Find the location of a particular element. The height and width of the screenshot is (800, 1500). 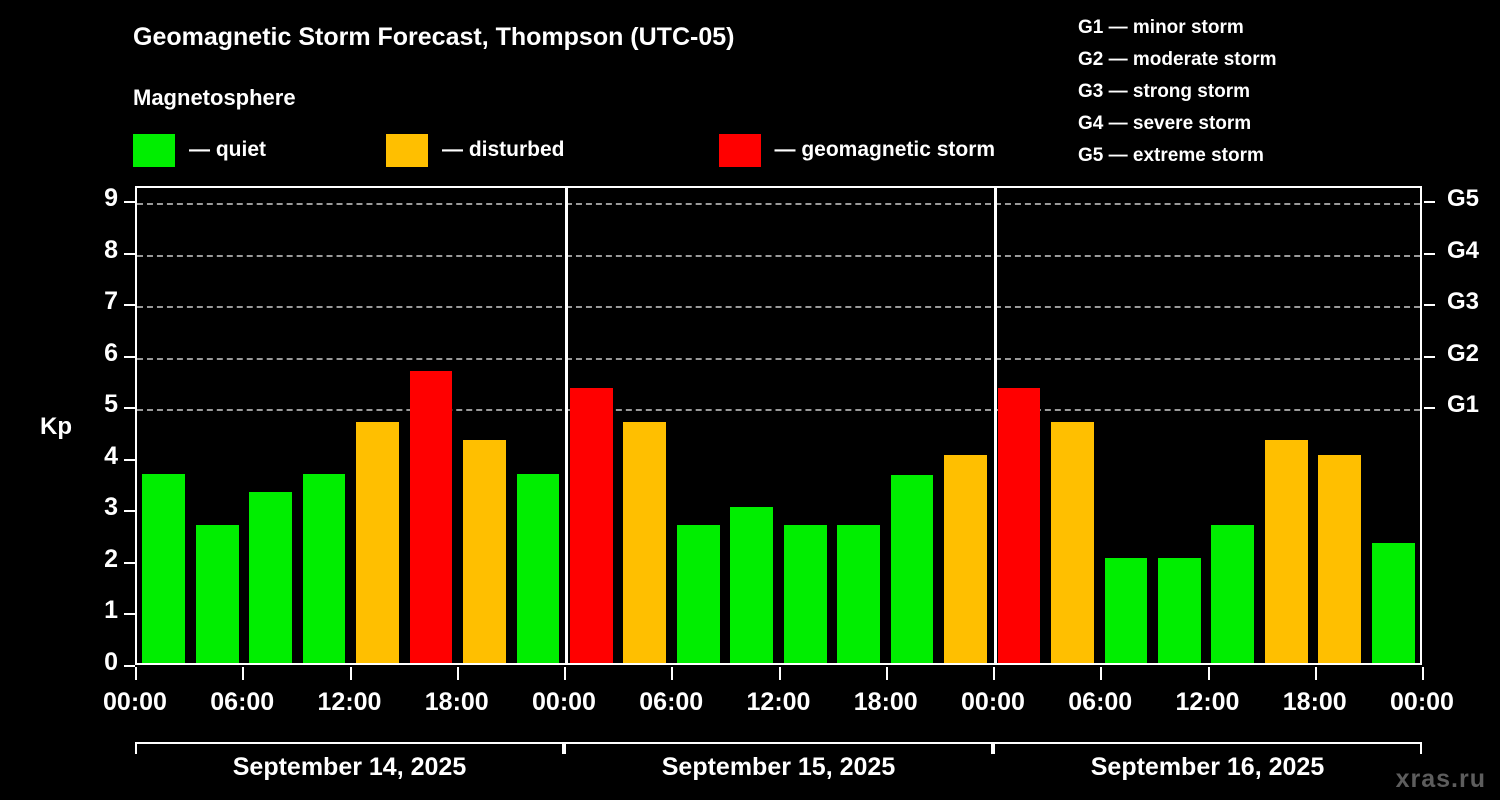

y-axis-label: Kp is located at coordinates (56, 426).